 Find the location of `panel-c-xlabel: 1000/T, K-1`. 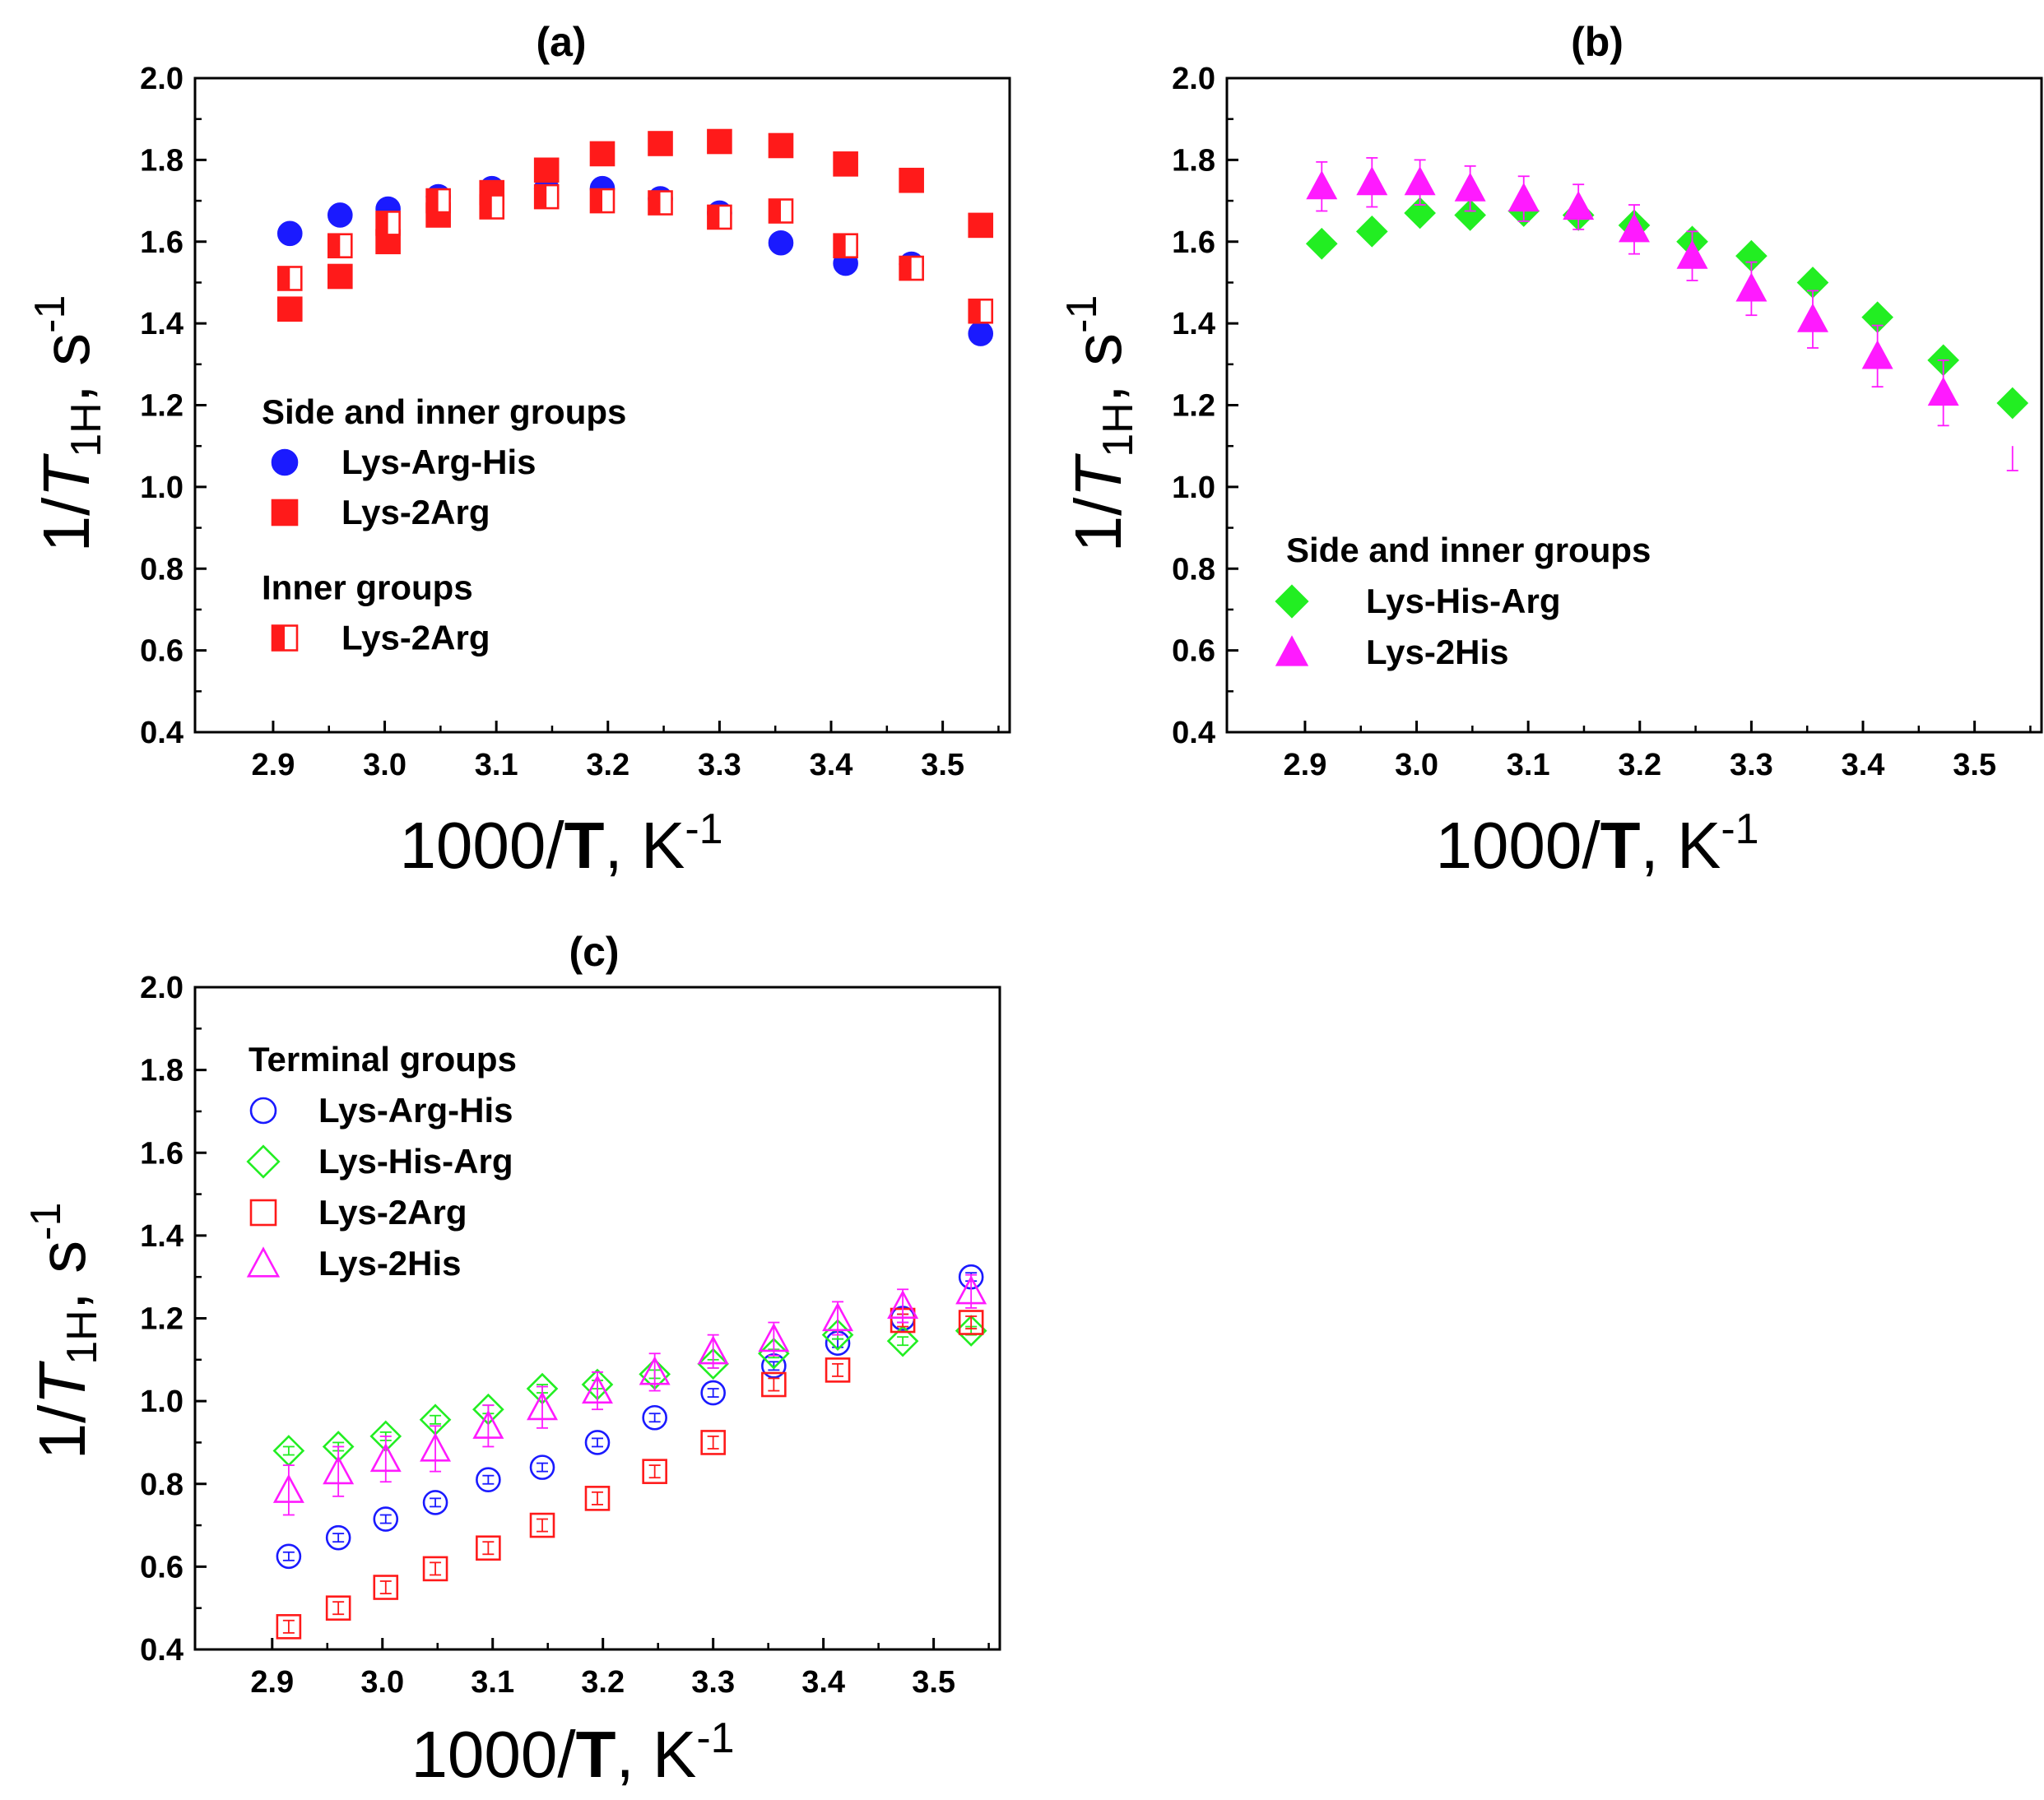

panel-c-xlabel: 1000/T, K-1 is located at coordinates (572, 1752).